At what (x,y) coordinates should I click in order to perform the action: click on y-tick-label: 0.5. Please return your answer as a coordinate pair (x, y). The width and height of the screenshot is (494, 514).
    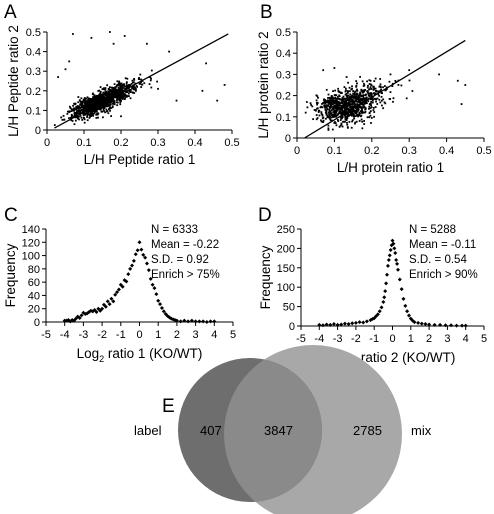
    Looking at the image, I should click on (283, 33).